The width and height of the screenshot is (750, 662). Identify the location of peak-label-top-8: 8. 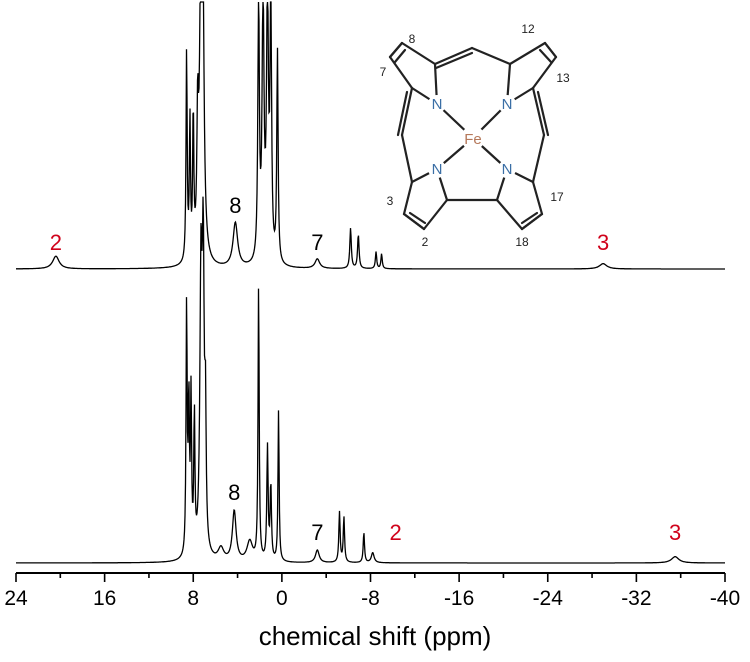
(235, 205).